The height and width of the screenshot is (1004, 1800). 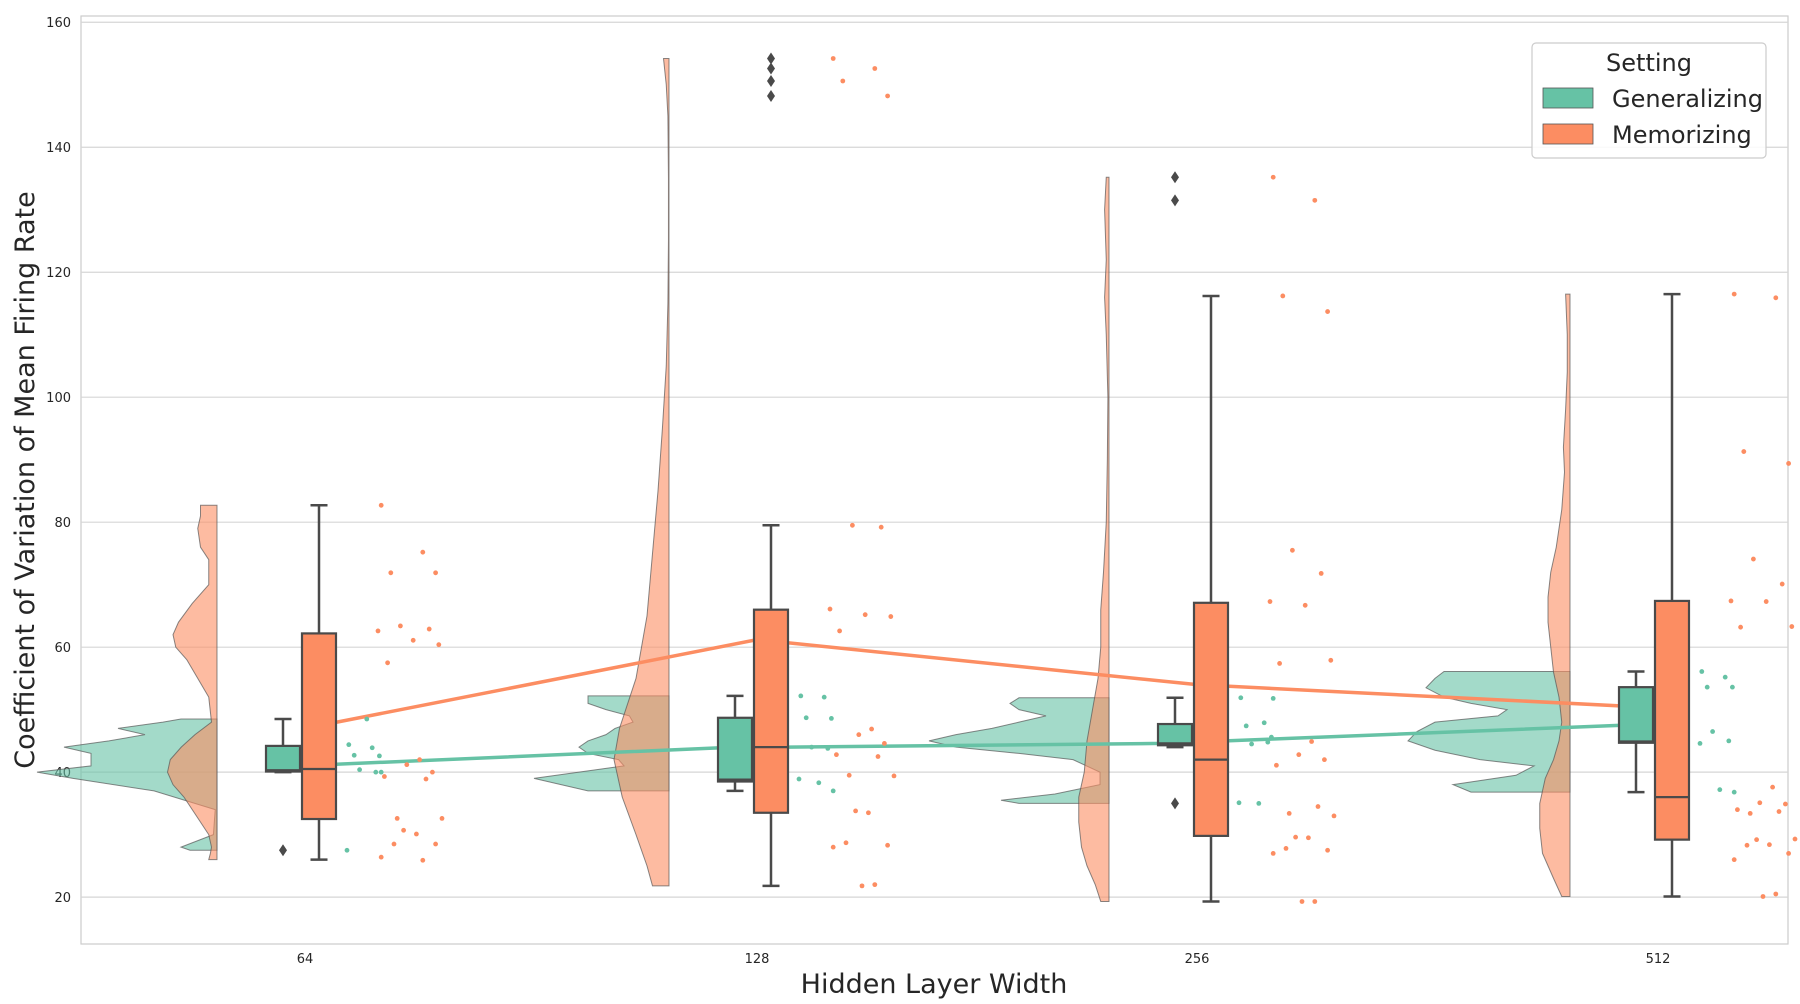 What do you see at coordinates (1568, 98) in the screenshot?
I see `legend-swatch-generalizing` at bounding box center [1568, 98].